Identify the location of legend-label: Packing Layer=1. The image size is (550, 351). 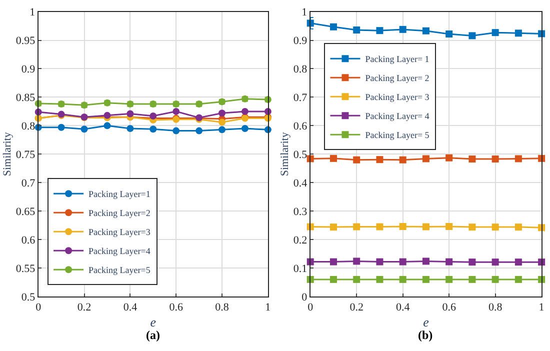
(119, 194).